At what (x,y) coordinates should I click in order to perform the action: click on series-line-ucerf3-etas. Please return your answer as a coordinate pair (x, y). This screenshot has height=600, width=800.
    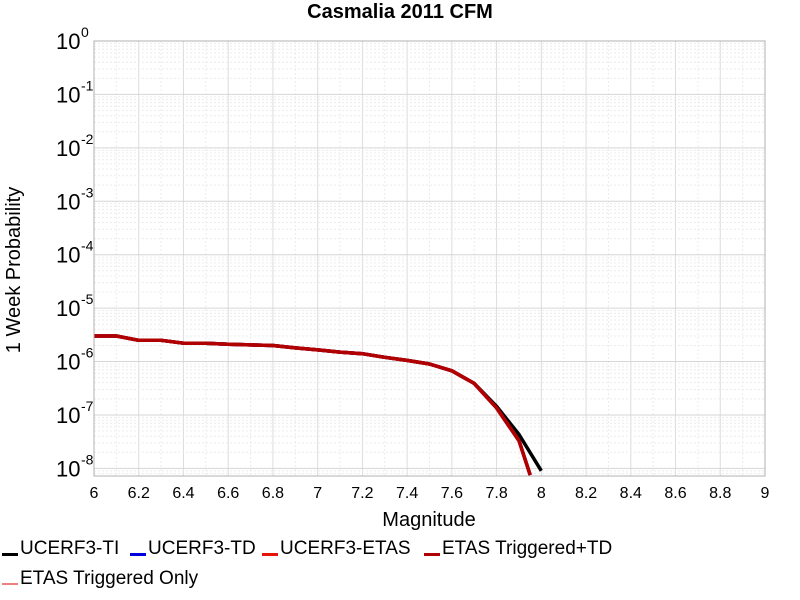
    Looking at the image, I should click on (313, 405).